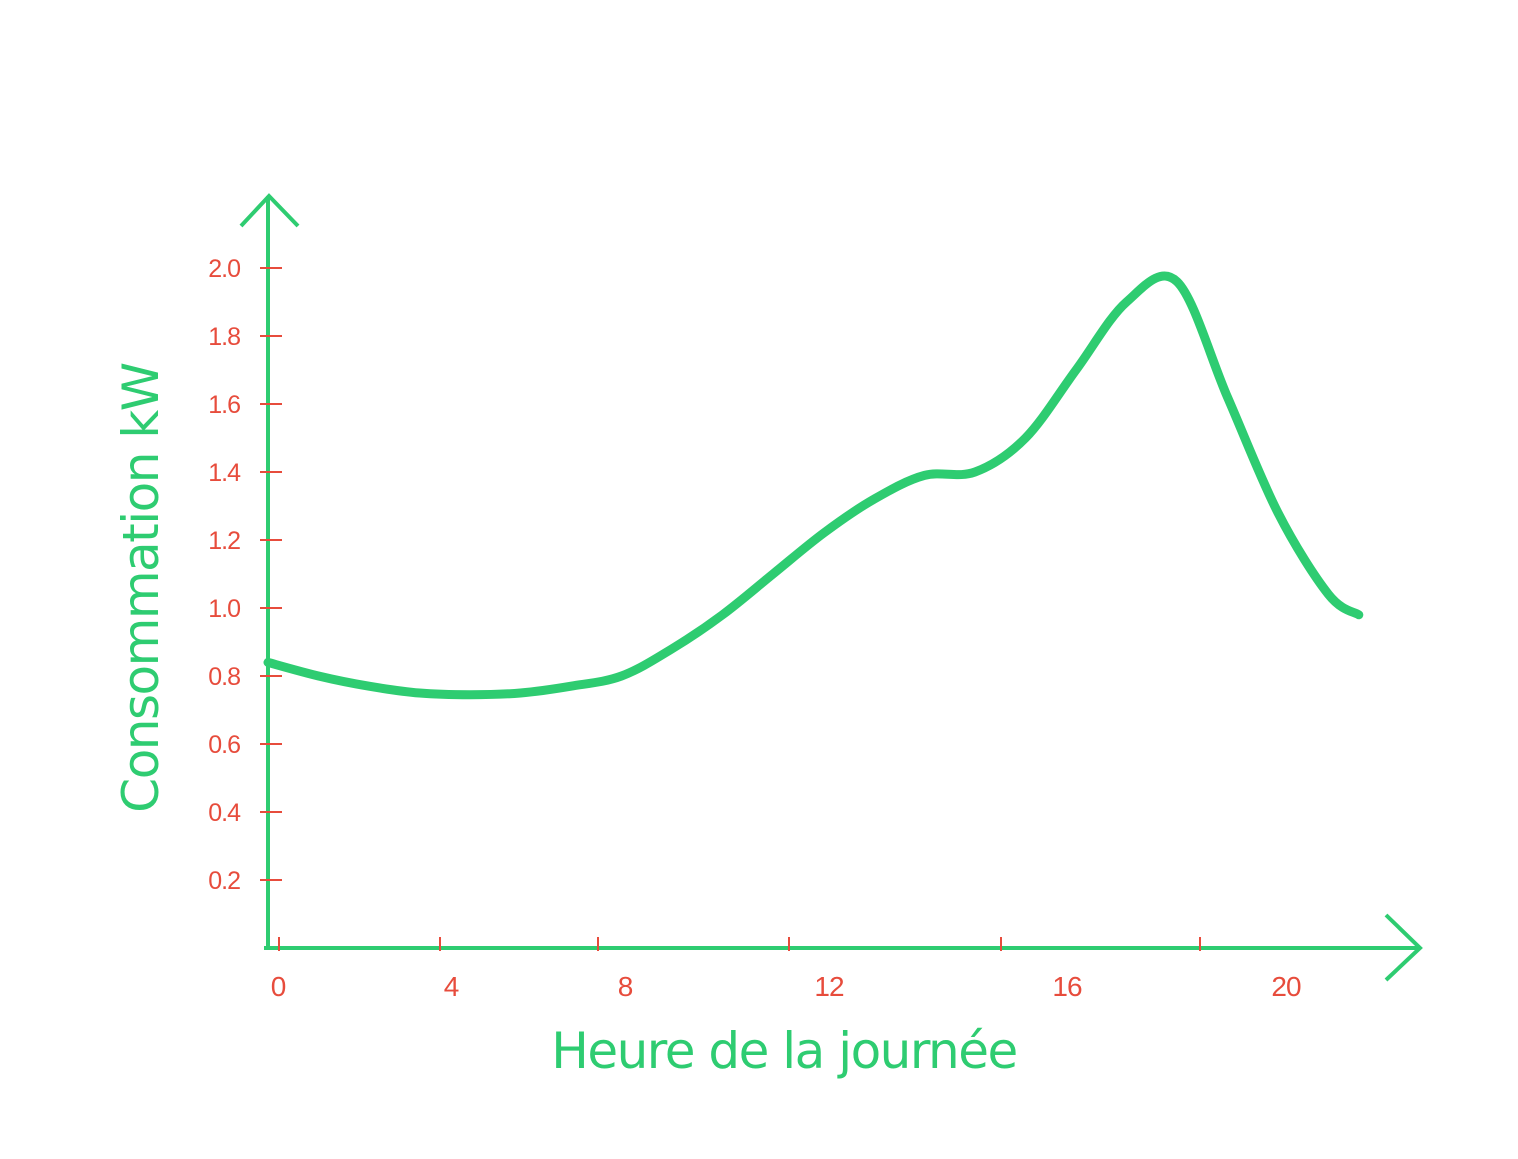  I want to click on y-tick-label: 1.2, so click(224, 541).